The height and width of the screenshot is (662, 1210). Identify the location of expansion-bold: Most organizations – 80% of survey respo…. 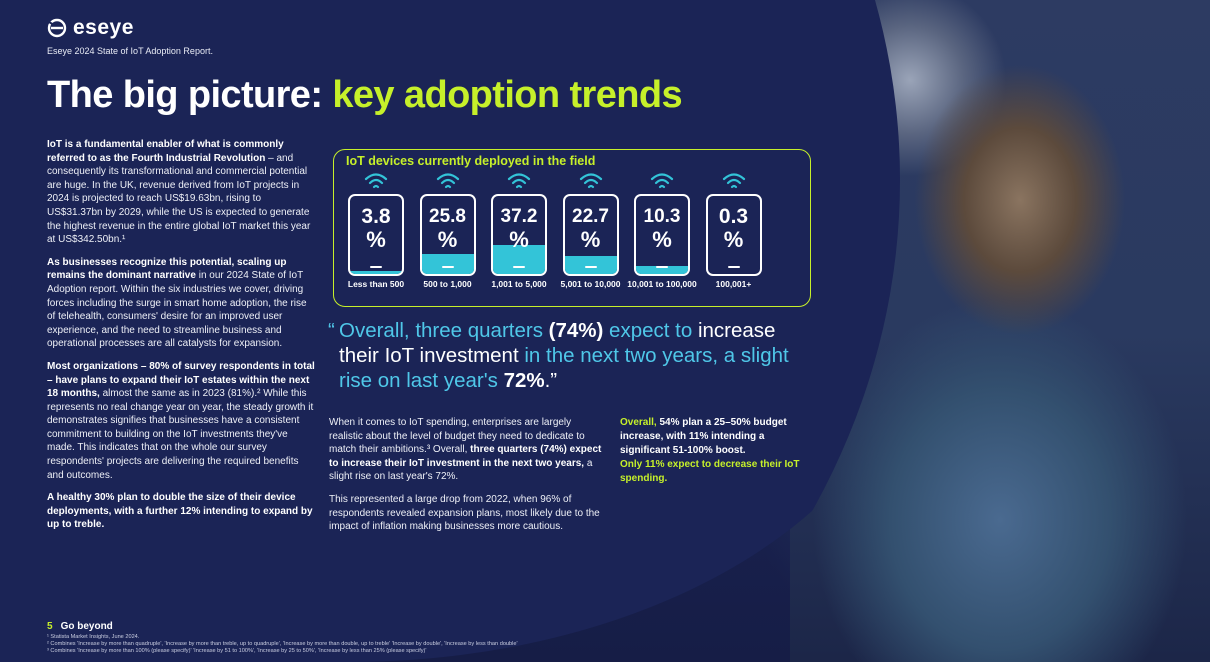
(181, 380).